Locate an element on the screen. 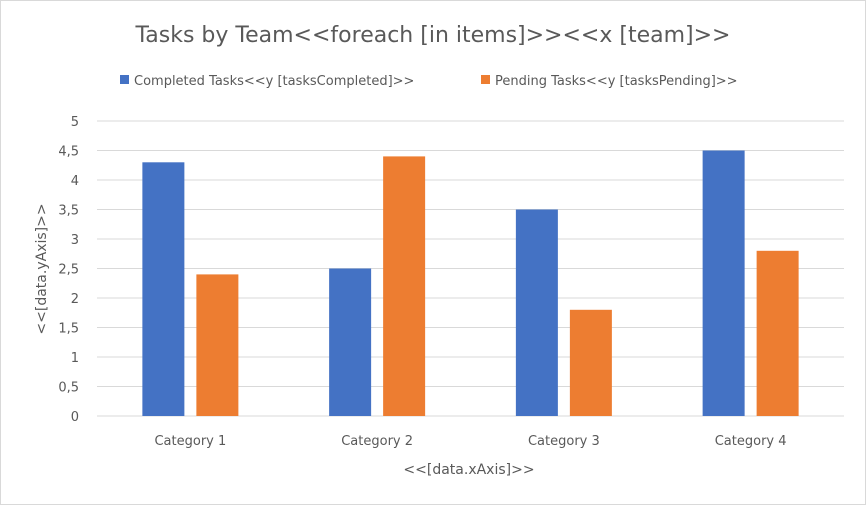 The height and width of the screenshot is (505, 866). y-tick-label: 4,5 is located at coordinates (68, 152).